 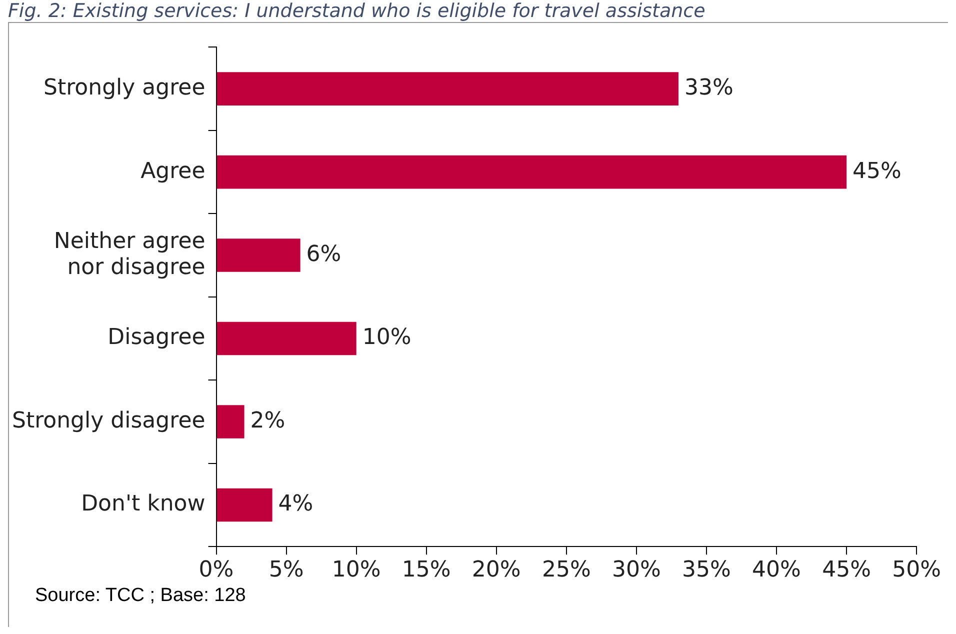 I want to click on x-tick-label: 20%, so click(x=496, y=570).